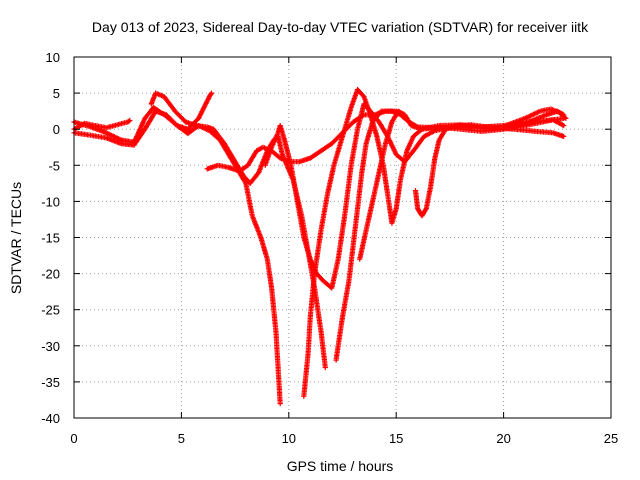 Image resolution: width=640 pixels, height=480 pixels. Describe the element at coordinates (50, 238) in the screenshot. I see `y-tick-label: -15` at that location.